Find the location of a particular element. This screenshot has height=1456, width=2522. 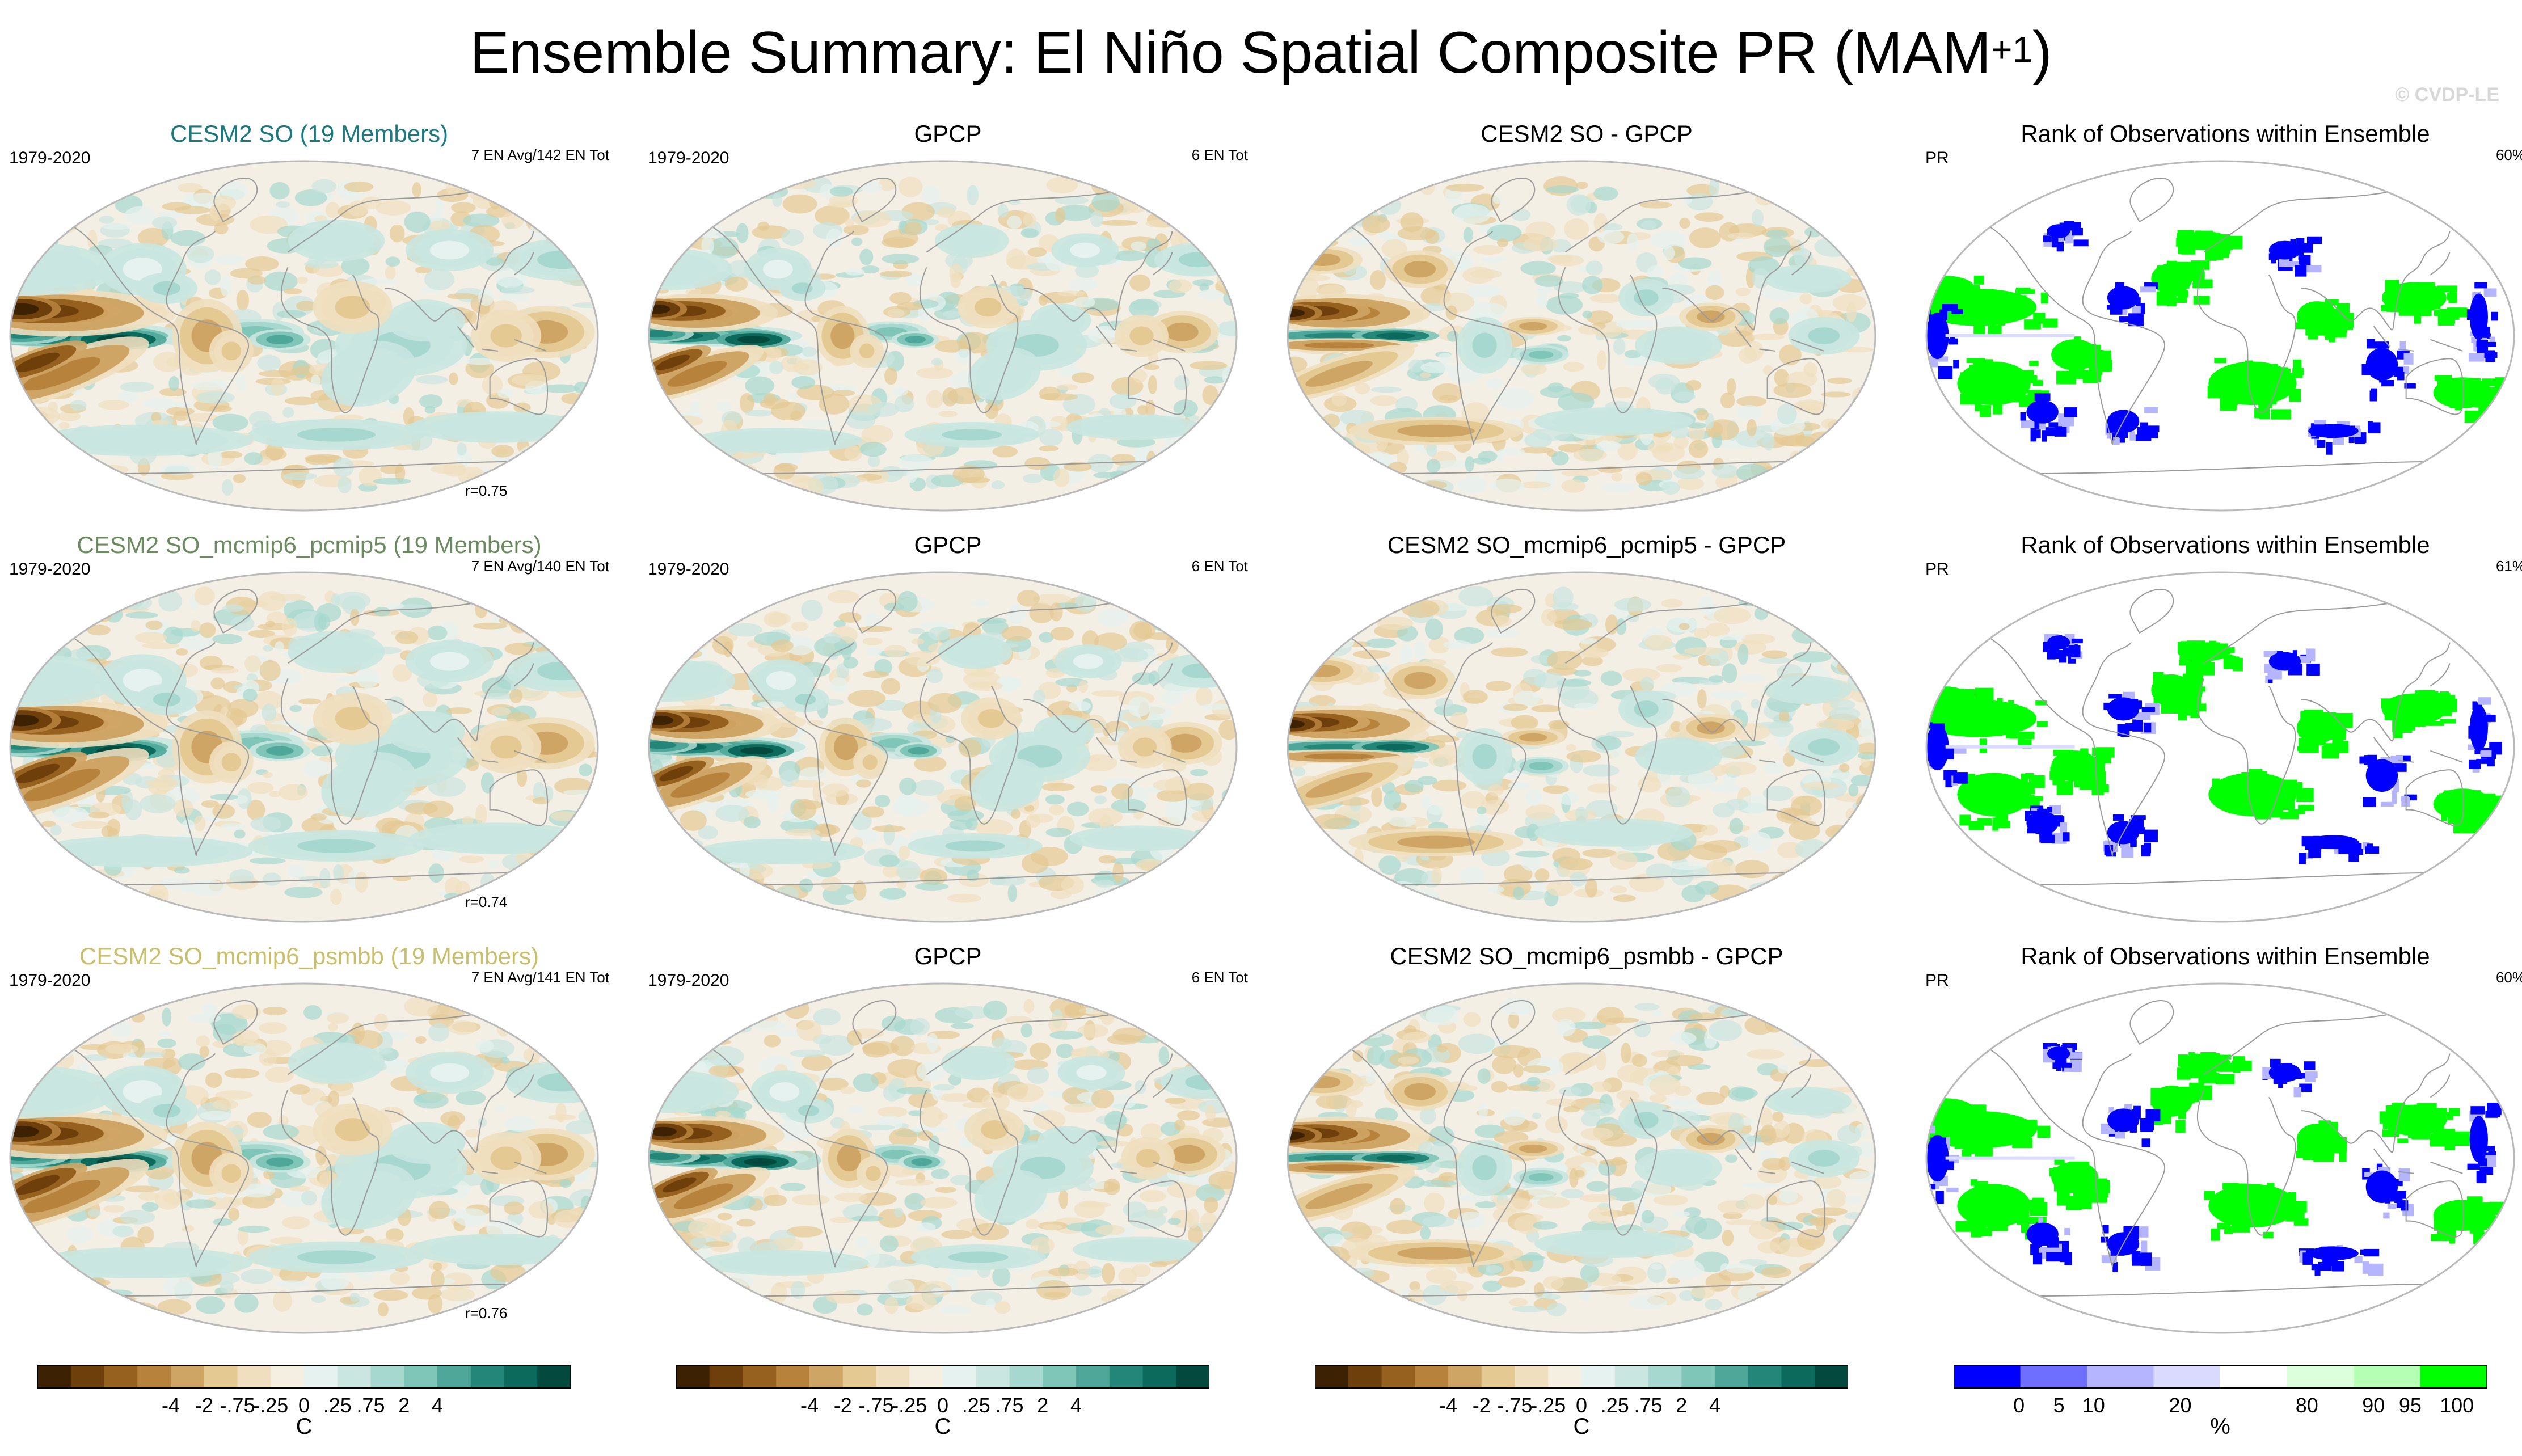

colorbar-diff-unit: C is located at coordinates (1581, 1427).